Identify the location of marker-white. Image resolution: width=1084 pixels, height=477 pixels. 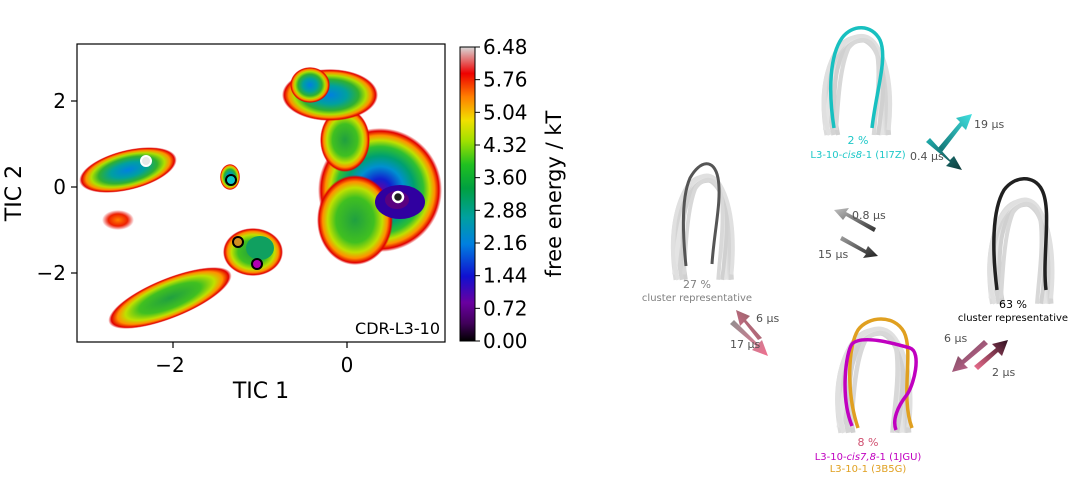
(146, 161).